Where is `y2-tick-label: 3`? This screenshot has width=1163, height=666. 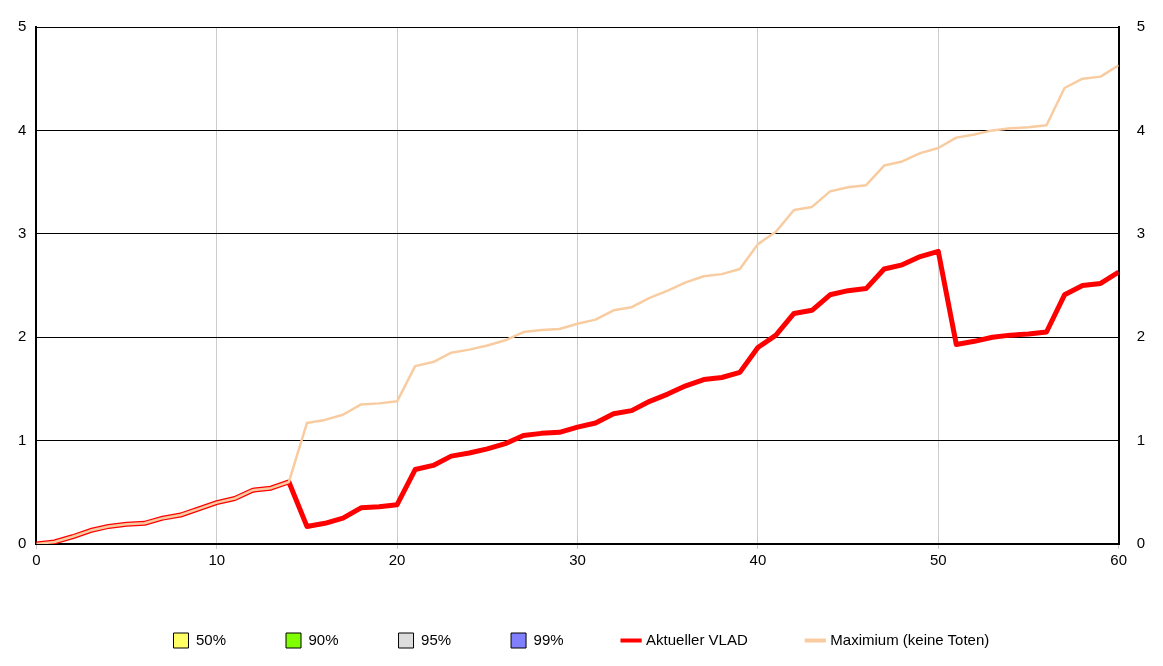 y2-tick-label: 3 is located at coordinates (1140, 232).